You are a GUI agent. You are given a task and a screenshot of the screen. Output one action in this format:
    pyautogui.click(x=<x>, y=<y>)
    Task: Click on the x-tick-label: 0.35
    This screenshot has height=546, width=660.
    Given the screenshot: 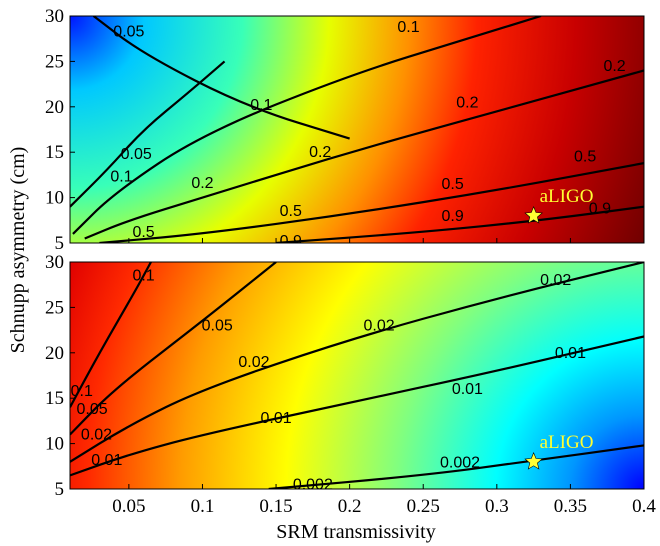 What is the action you would take?
    pyautogui.click(x=570, y=506)
    